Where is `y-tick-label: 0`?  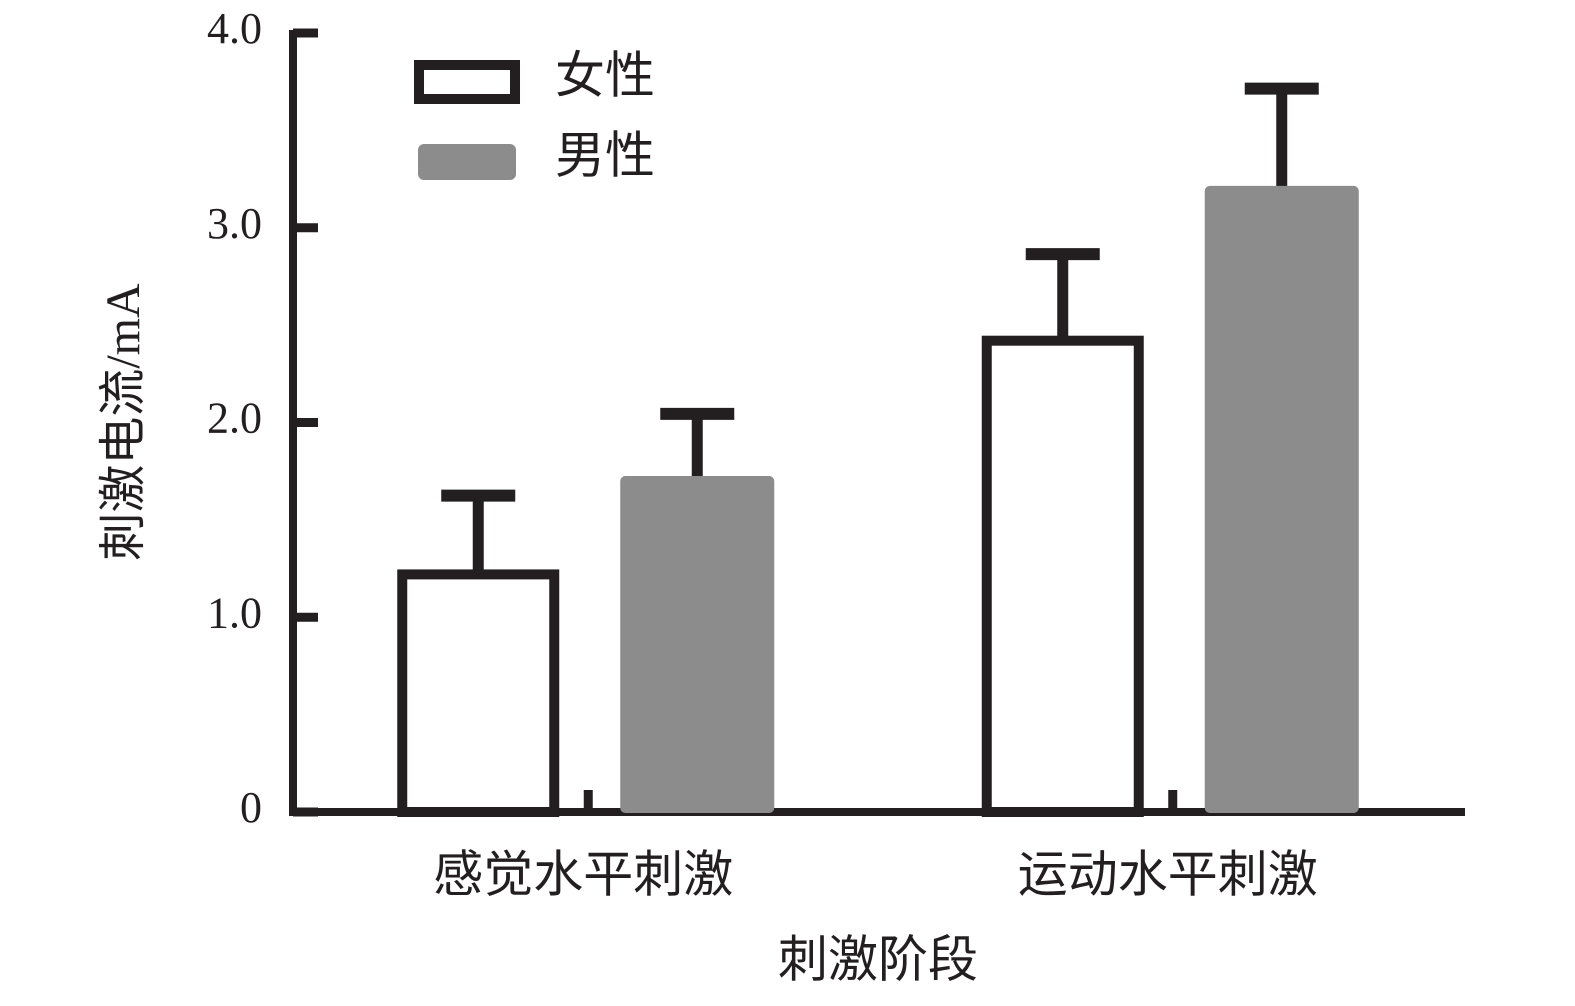 y-tick-label: 0 is located at coordinates (251, 807).